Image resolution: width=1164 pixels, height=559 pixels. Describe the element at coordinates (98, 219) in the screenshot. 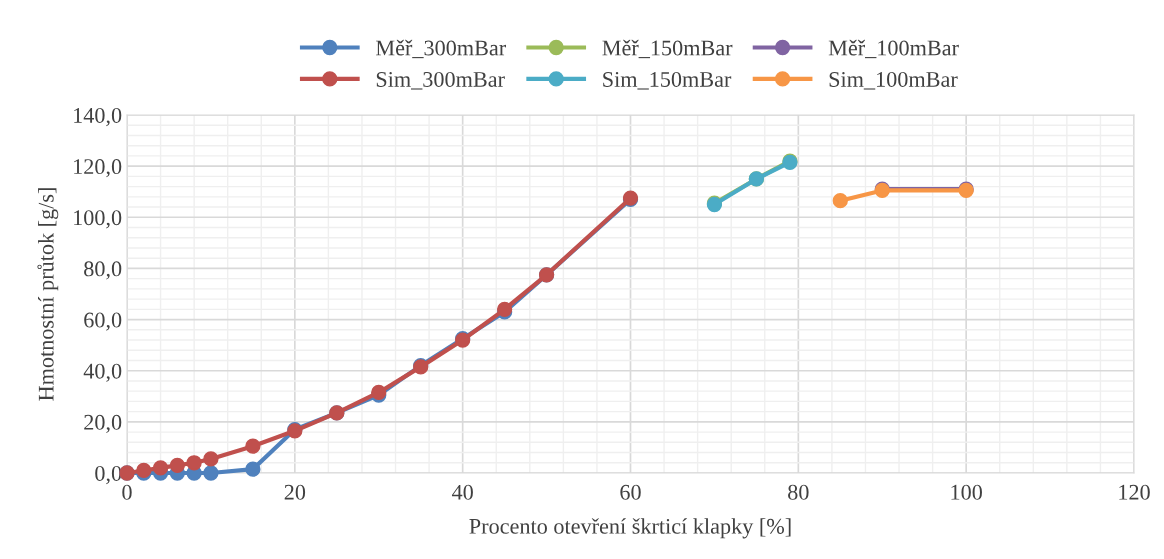

I see `y-tick-label: 100,0` at that location.